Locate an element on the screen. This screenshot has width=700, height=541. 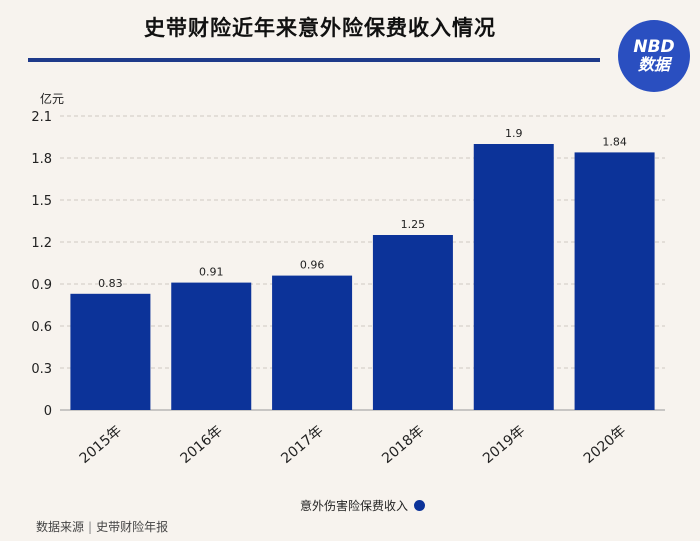
bar-2019 is located at coordinates (513, 277).